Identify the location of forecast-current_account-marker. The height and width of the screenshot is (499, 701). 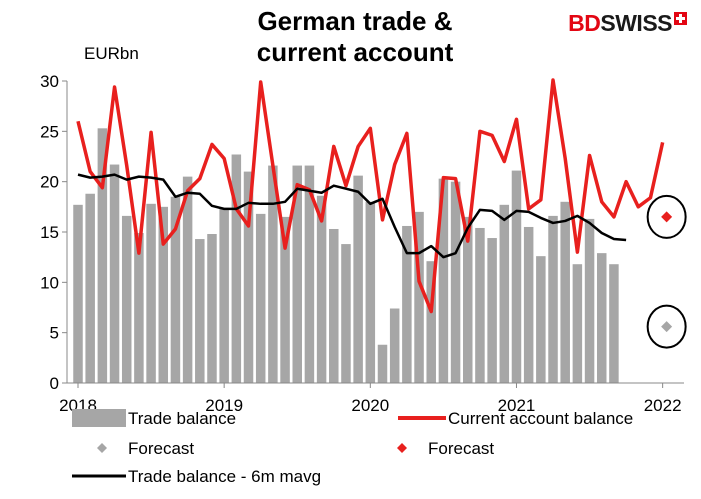
(667, 217).